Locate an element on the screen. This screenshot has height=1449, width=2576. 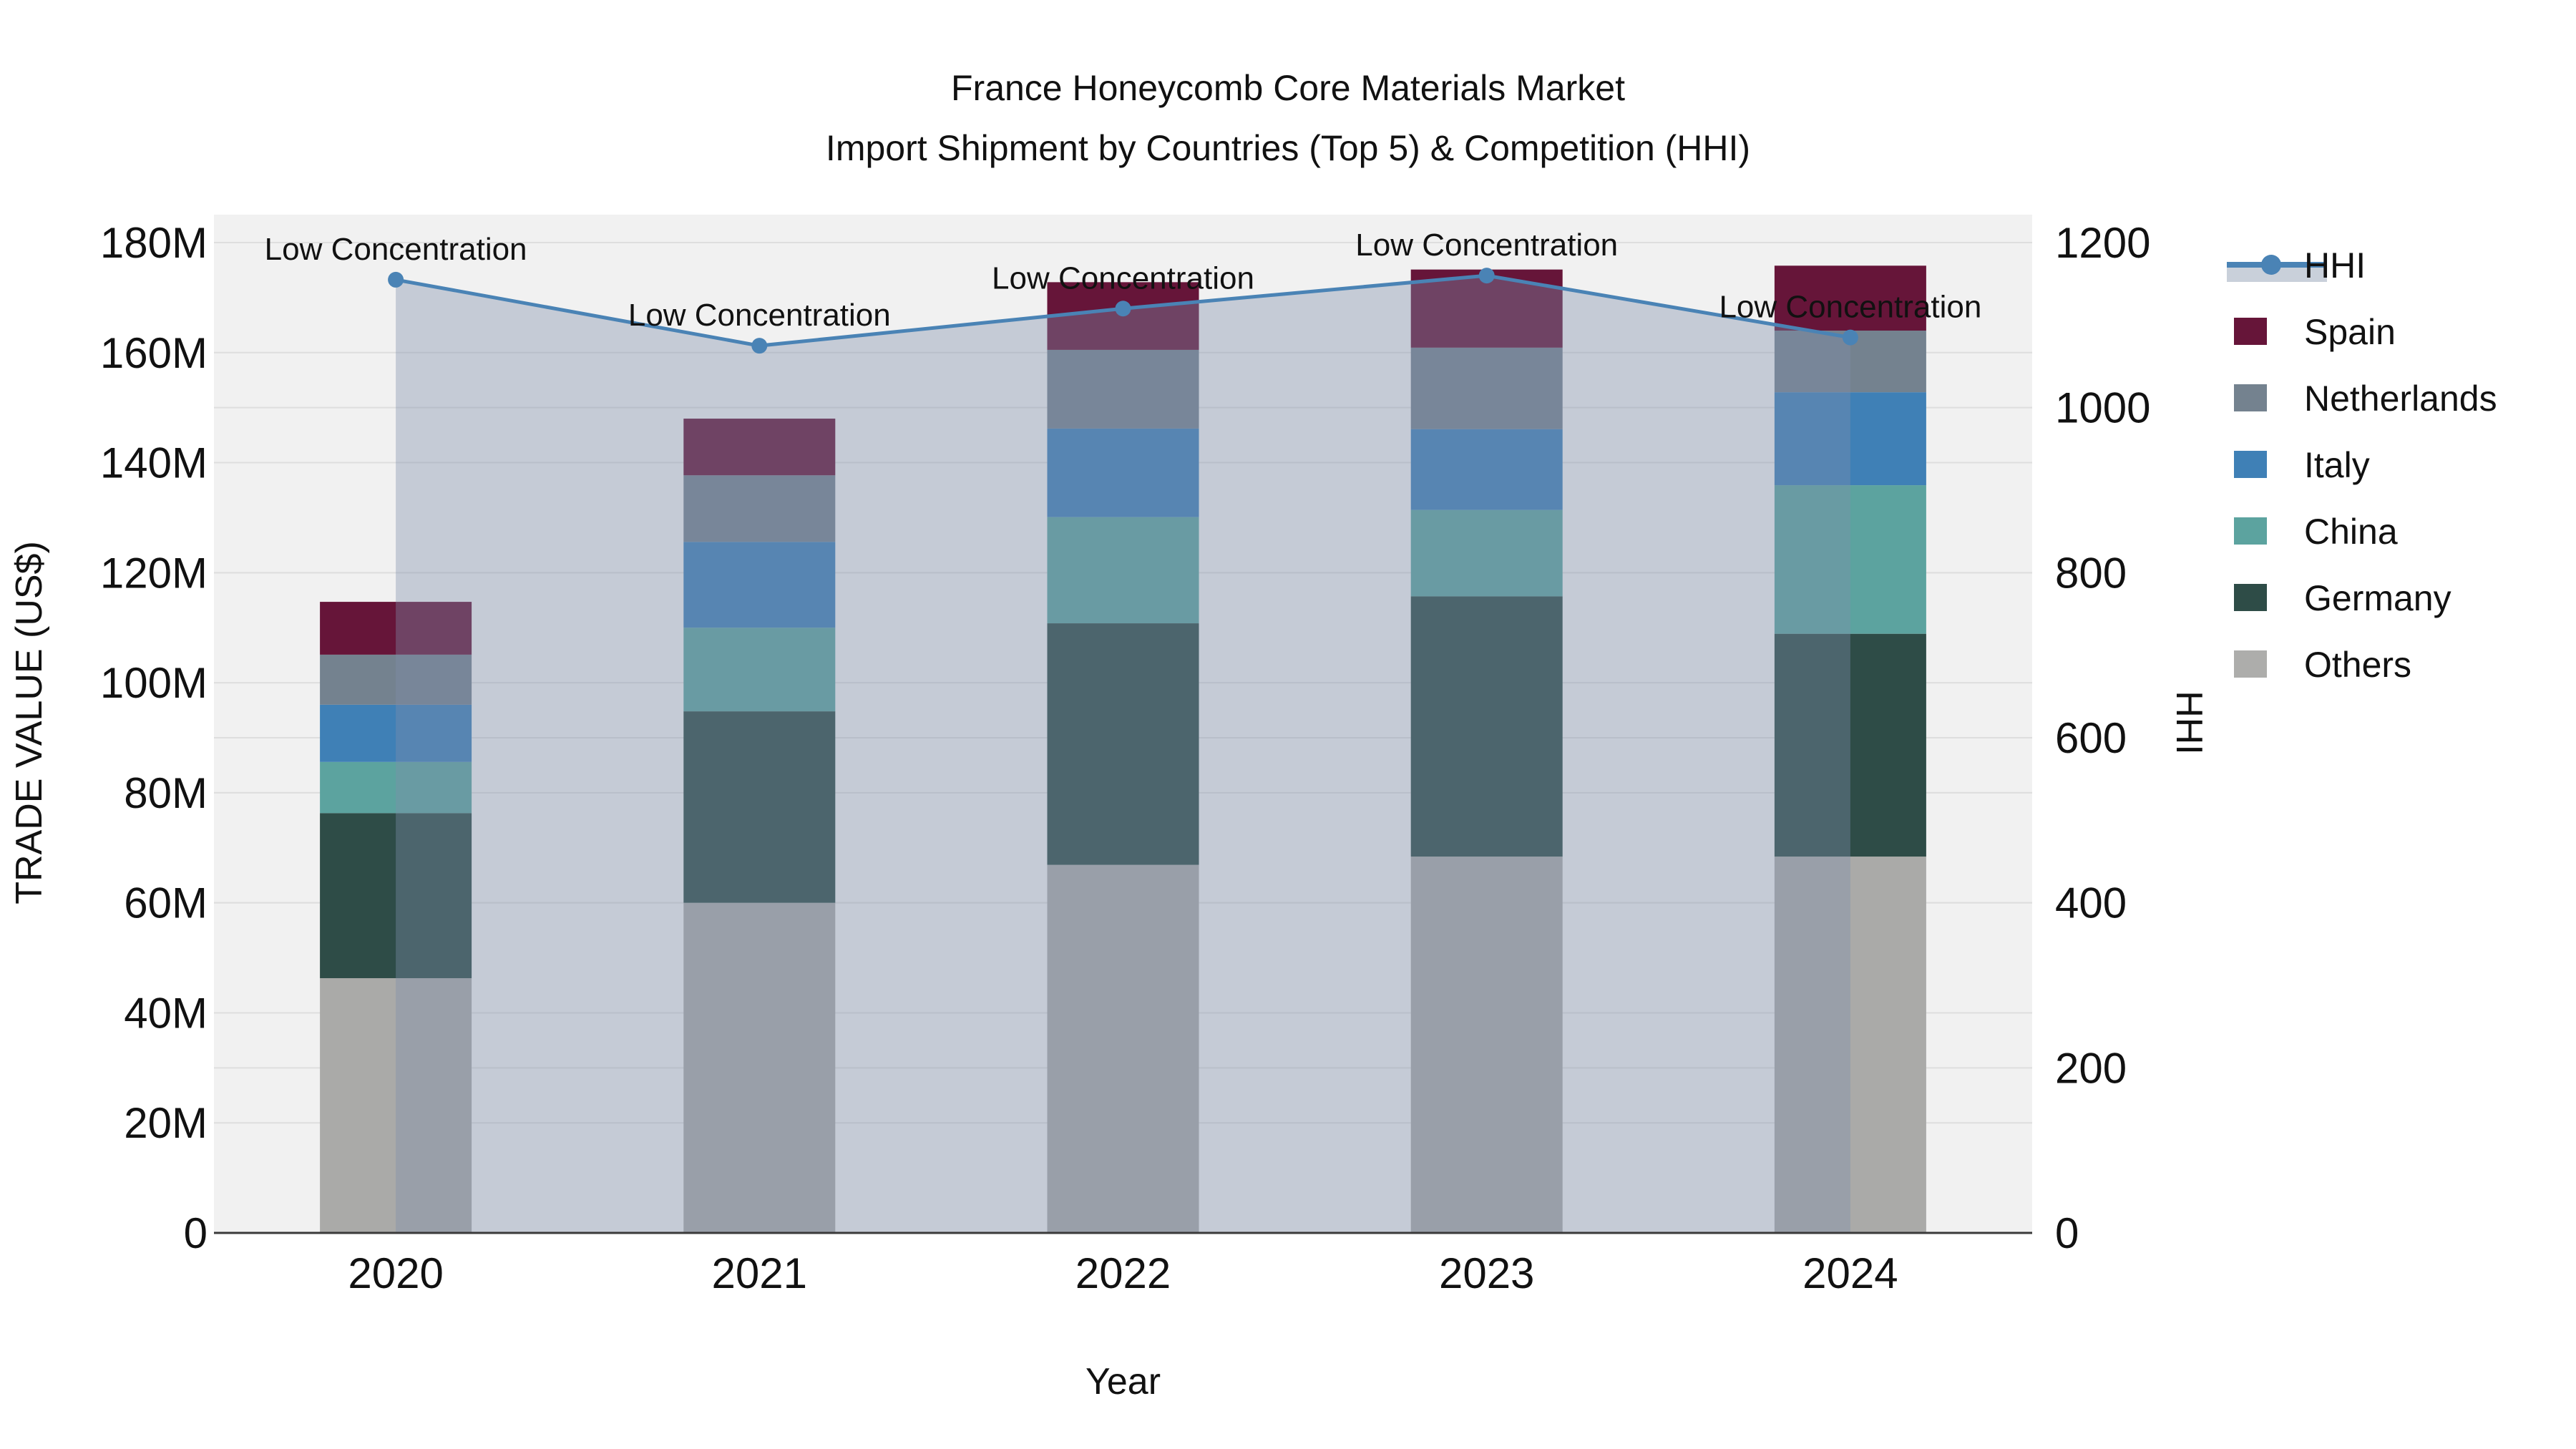
annotation-low-concentration-2024: Low Concentration is located at coordinates (1850, 307).